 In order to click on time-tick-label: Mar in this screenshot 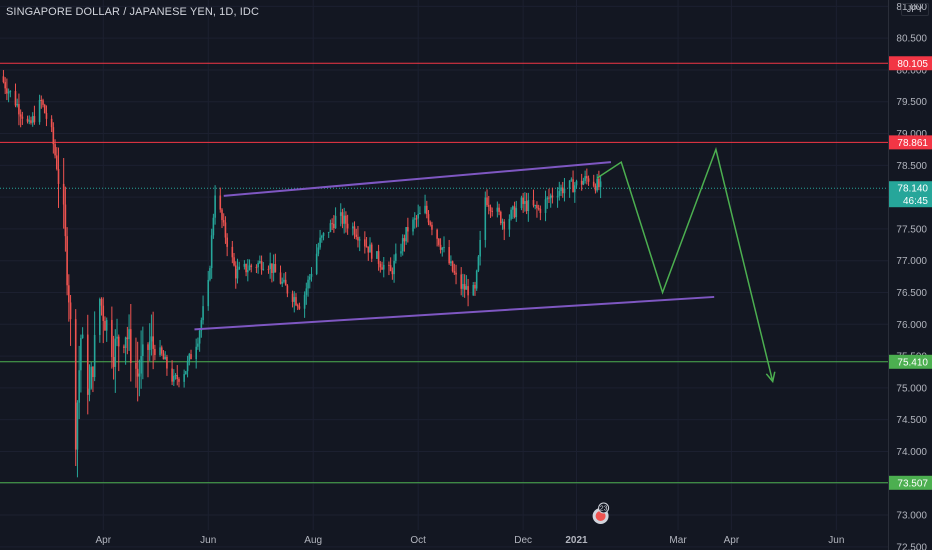, I will do `click(678, 540)`.